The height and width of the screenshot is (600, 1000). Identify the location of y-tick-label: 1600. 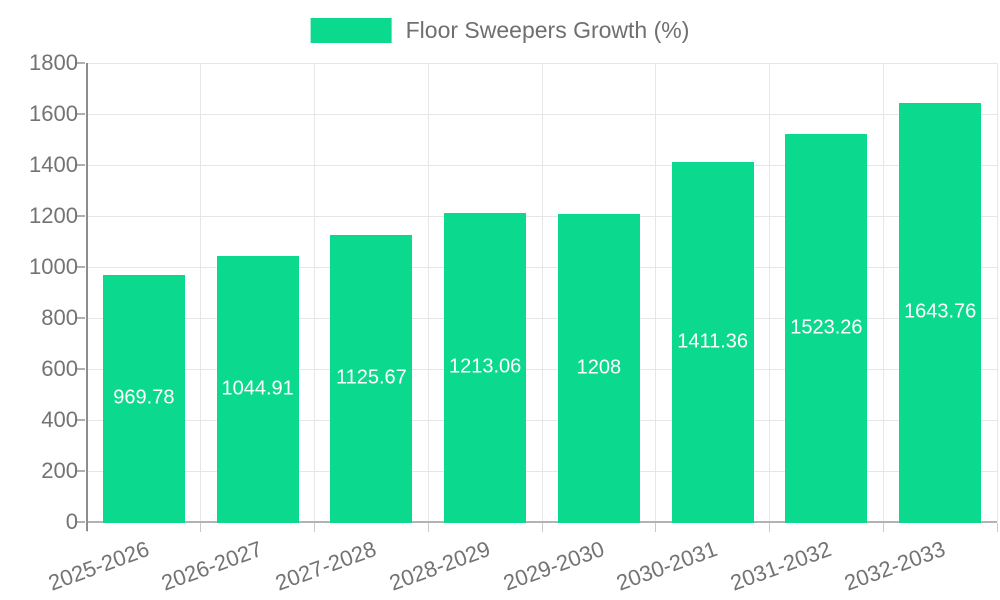
(53, 113).